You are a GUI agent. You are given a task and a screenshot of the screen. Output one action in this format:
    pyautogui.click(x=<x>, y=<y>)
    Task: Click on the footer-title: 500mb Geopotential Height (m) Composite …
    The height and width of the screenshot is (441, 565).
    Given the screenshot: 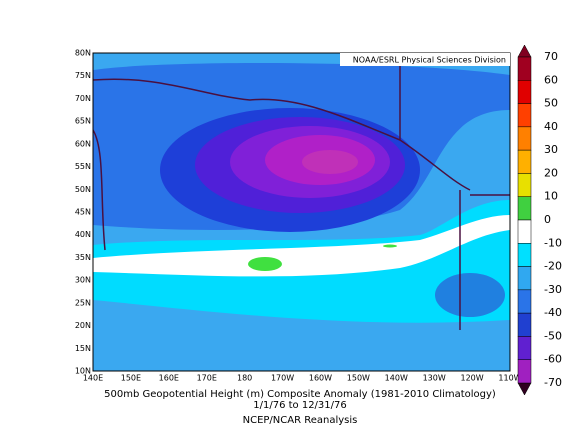 What is the action you would take?
    pyautogui.click(x=300, y=394)
    